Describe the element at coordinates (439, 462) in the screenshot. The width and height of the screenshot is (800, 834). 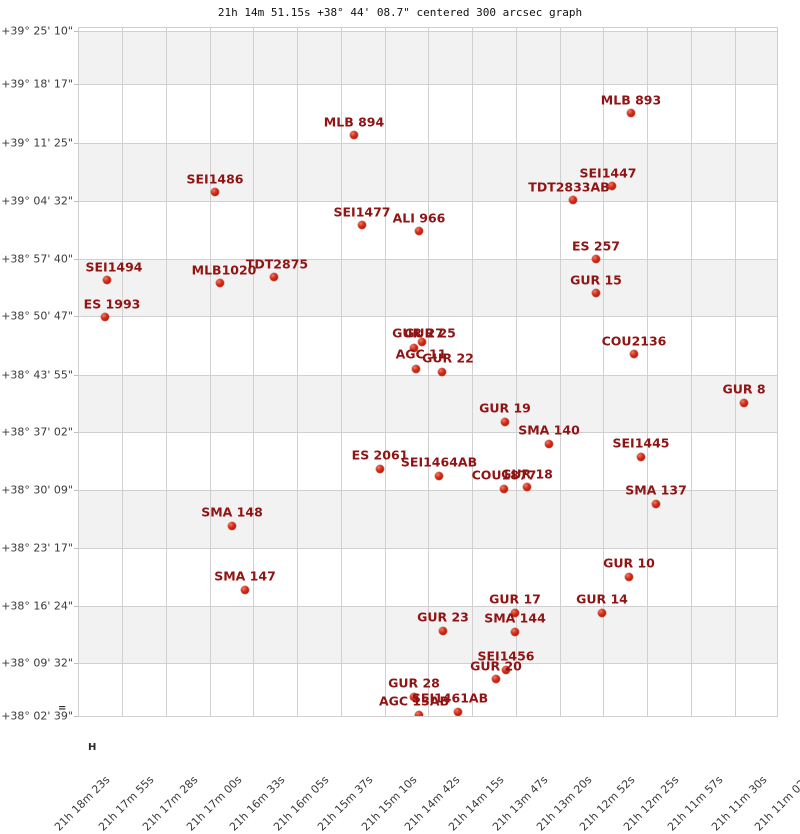
I see `star-label: SEI1464AB` at that location.